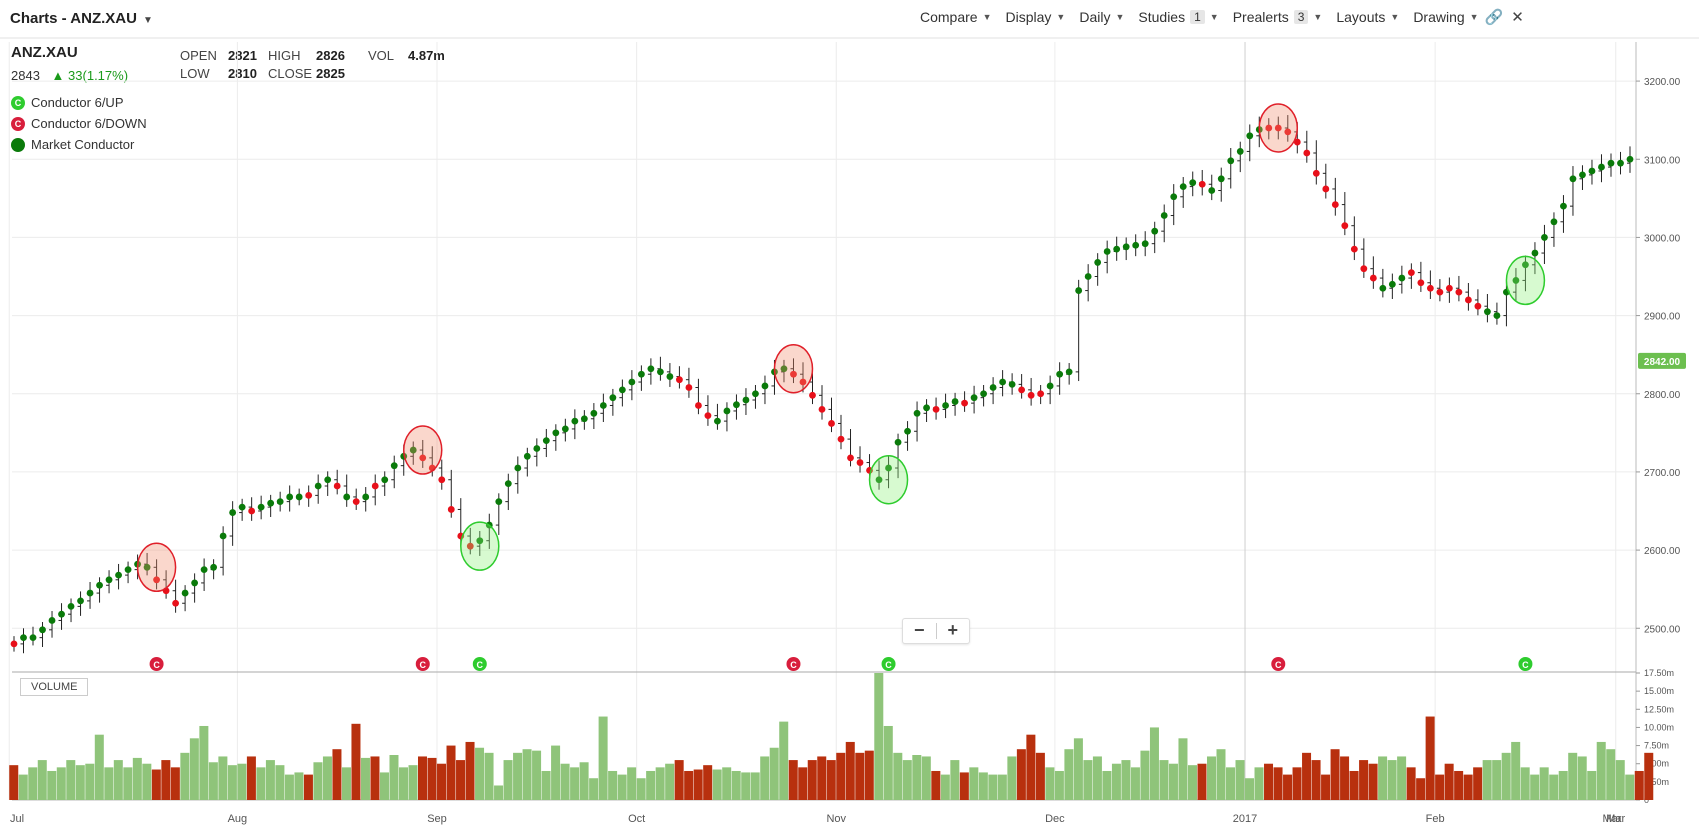 This screenshot has width=1699, height=833. What do you see at coordinates (156, 567) in the screenshot?
I see `conductor-down-highlight` at bounding box center [156, 567].